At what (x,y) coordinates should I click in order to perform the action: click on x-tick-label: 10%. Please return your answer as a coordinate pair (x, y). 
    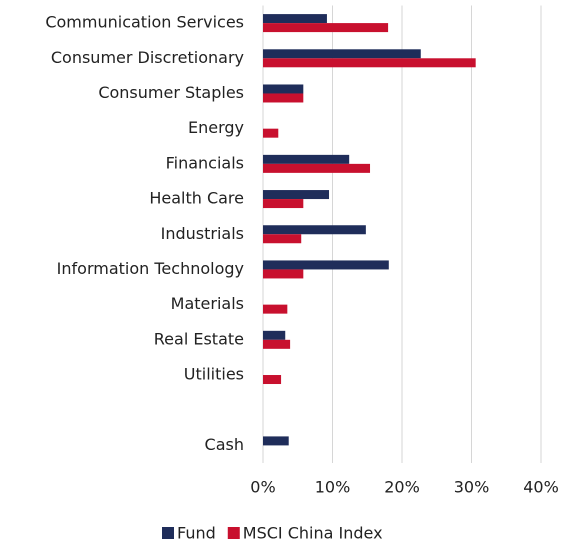
    Looking at the image, I should click on (333, 487).